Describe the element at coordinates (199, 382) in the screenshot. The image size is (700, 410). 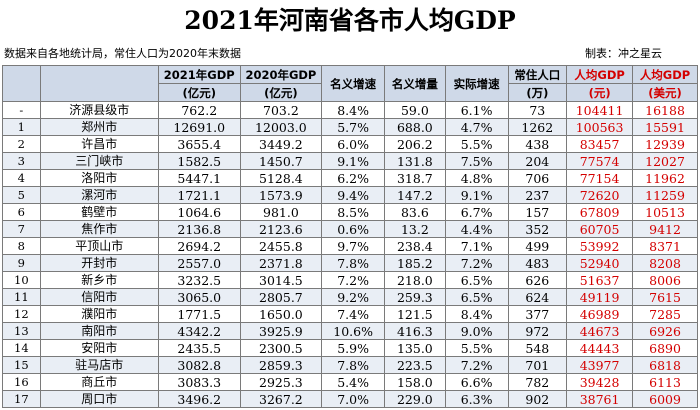
I see `cell-gdp-2021: 3083.3` at that location.